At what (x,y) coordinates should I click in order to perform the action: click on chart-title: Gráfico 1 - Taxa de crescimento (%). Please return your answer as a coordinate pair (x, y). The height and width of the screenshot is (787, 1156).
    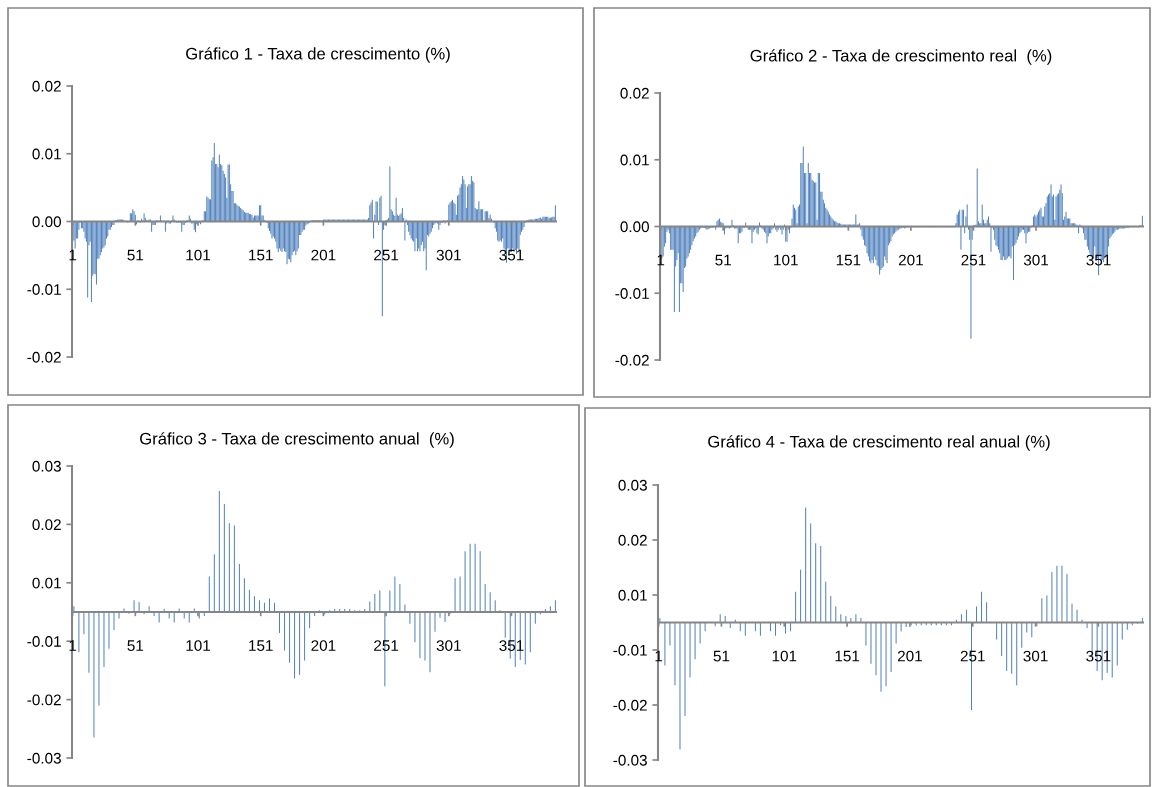
    Looking at the image, I should click on (318, 55).